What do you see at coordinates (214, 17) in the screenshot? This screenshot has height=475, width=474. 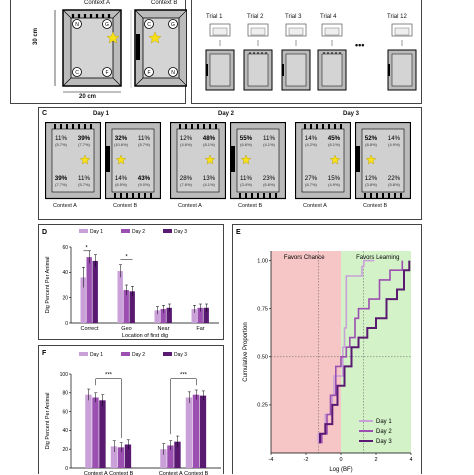 I see `trial-label-1: Trial 1` at bounding box center [214, 17].